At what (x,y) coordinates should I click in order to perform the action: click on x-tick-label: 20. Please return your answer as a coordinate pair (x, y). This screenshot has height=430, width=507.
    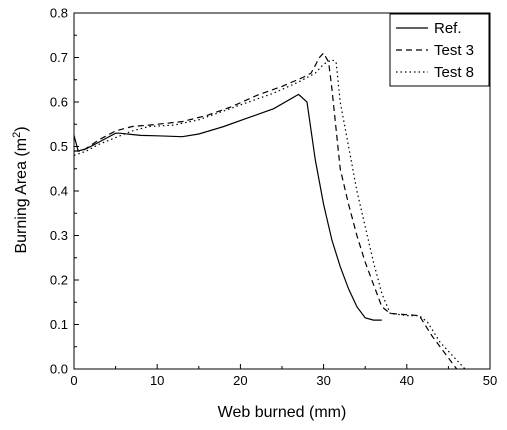
    Looking at the image, I should click on (240, 380).